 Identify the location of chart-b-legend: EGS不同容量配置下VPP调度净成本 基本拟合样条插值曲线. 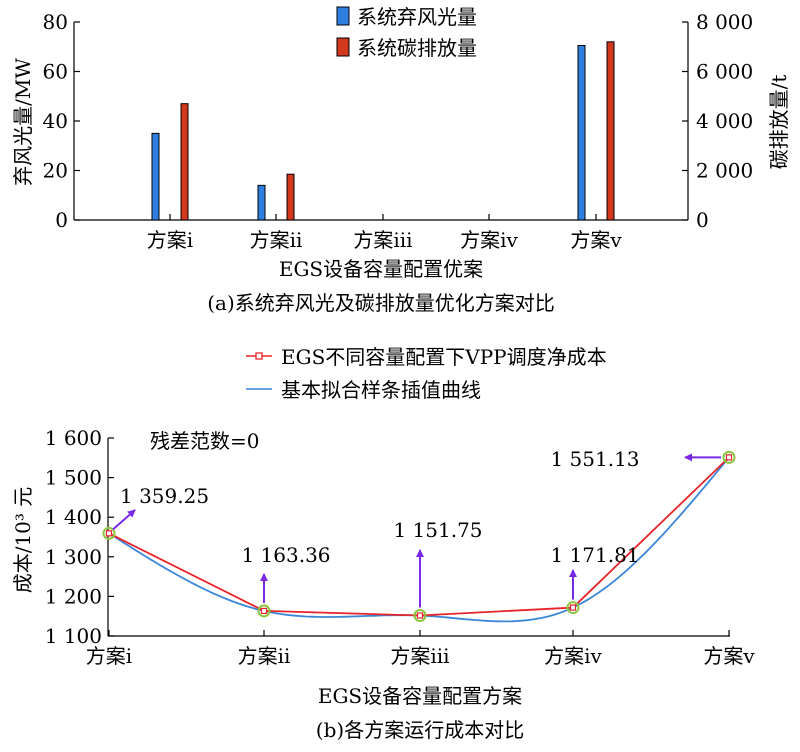
(426, 373).